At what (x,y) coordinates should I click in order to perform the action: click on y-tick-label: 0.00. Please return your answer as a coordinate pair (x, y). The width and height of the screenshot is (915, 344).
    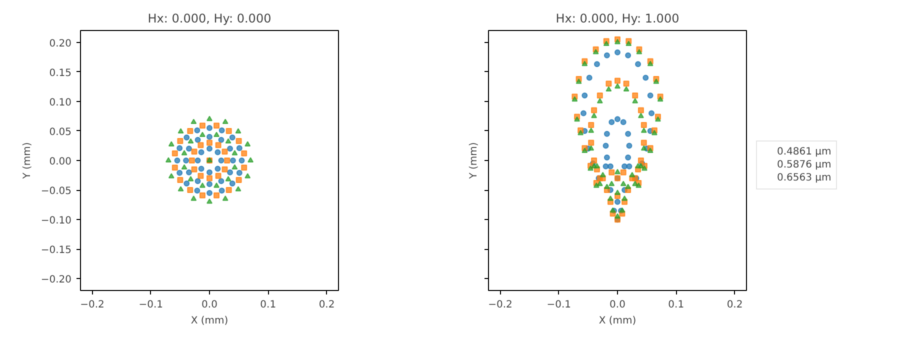
    Looking at the image, I should click on (60, 162).